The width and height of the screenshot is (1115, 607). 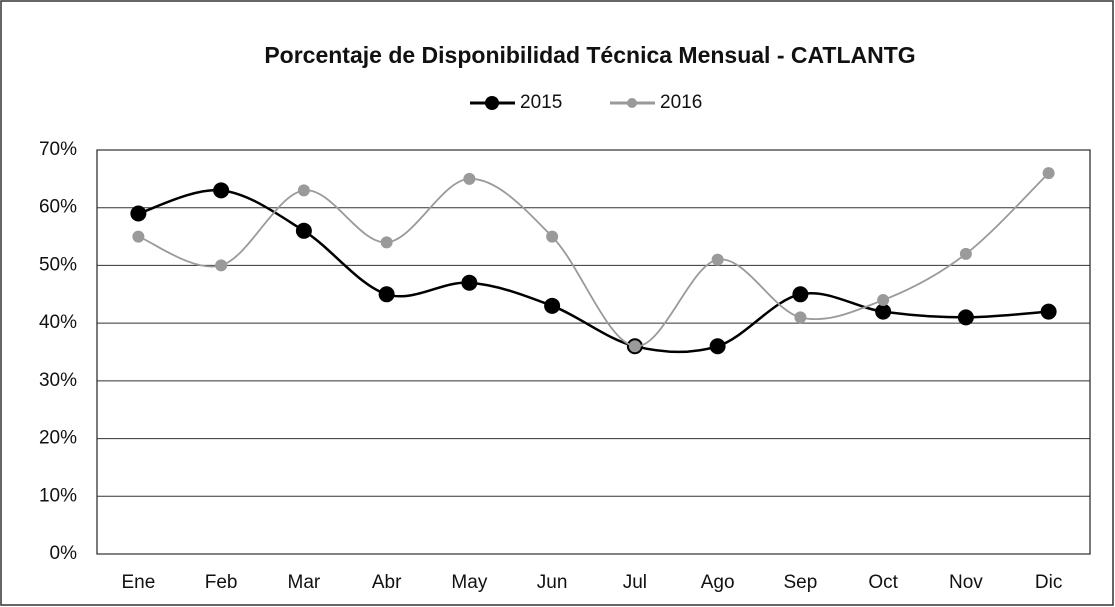 What do you see at coordinates (221, 582) in the screenshot?
I see `x-tick-label: Feb` at bounding box center [221, 582].